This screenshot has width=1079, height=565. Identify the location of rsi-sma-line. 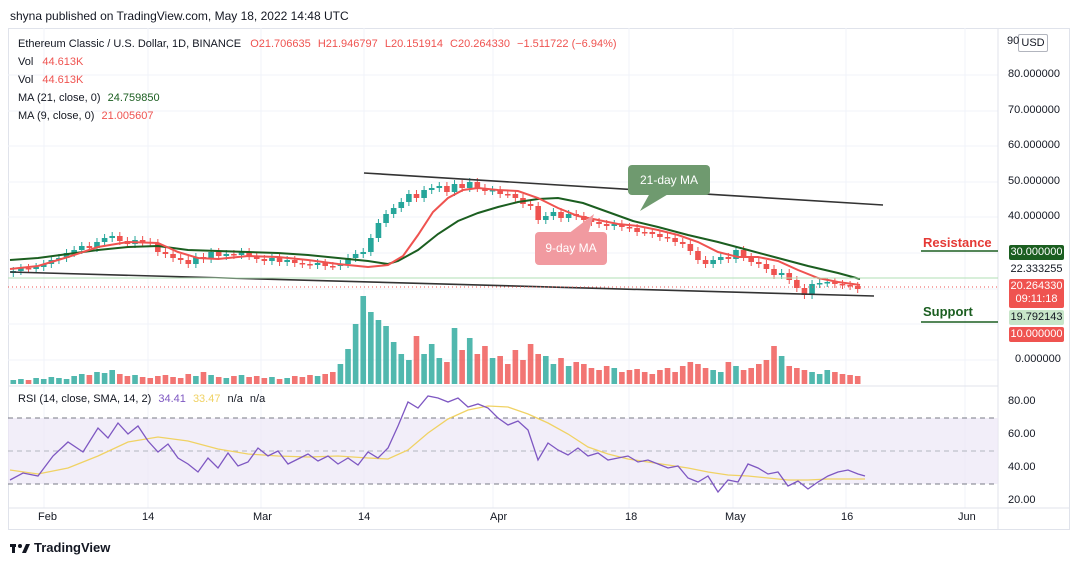
(437, 443).